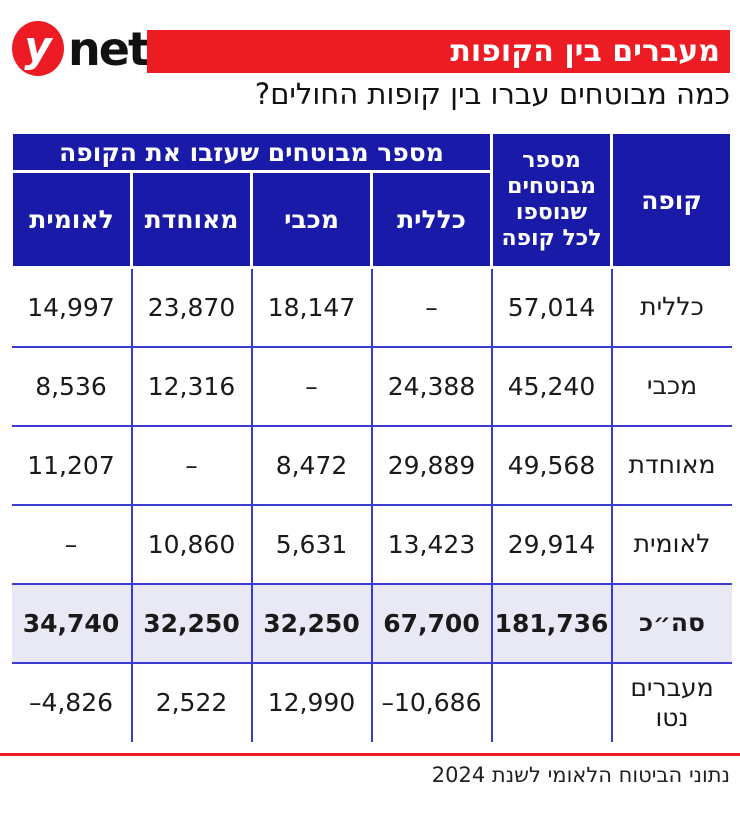 Image resolution: width=740 pixels, height=818 pixels. I want to click on left-to-maccabi-cell: 12,990, so click(311, 701).